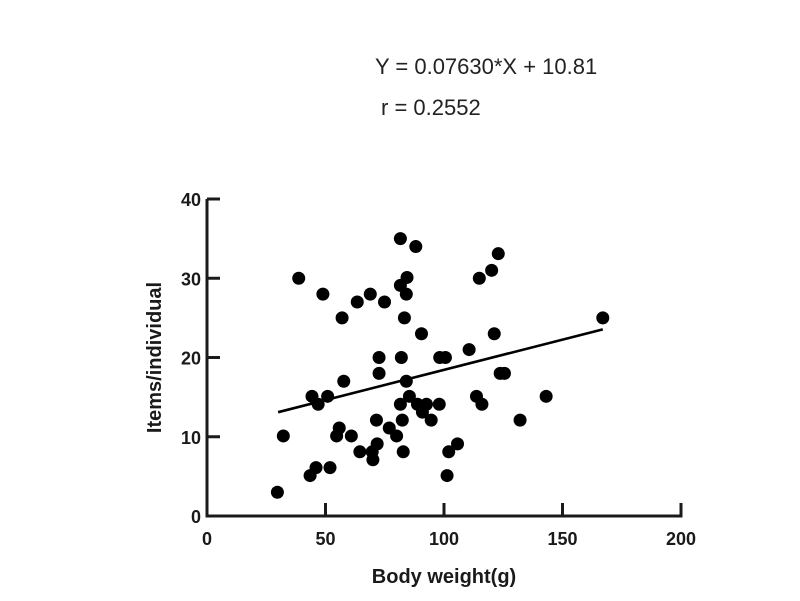 The width and height of the screenshot is (800, 601). What do you see at coordinates (191, 359) in the screenshot?
I see `y-tick-label: 20` at bounding box center [191, 359].